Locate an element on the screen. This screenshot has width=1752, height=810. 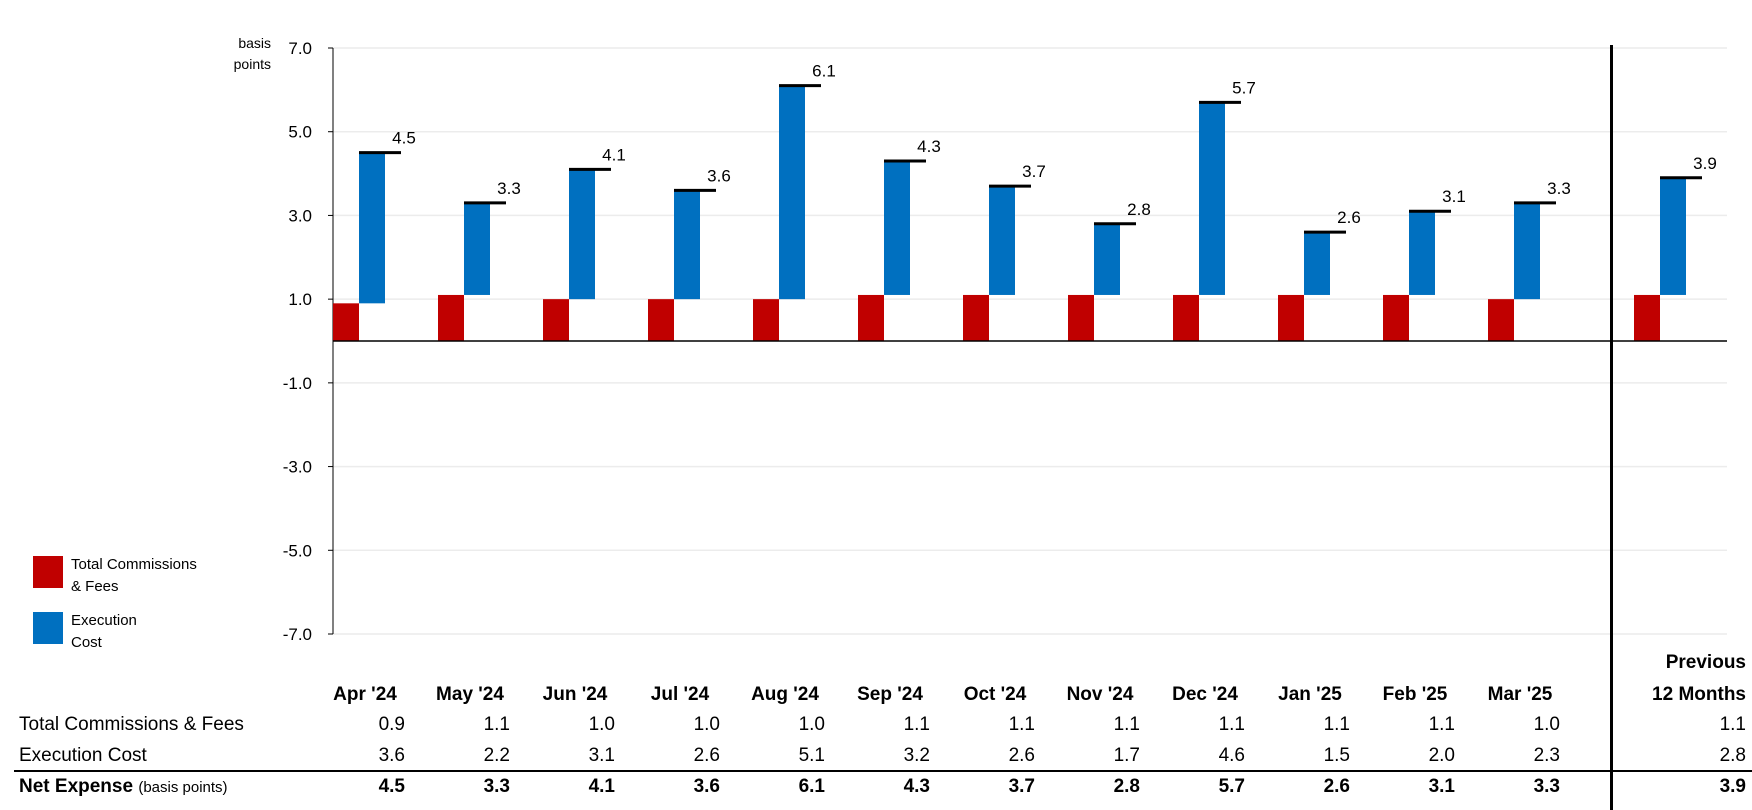
net-expense-note: (basis points) is located at coordinates (183, 787).